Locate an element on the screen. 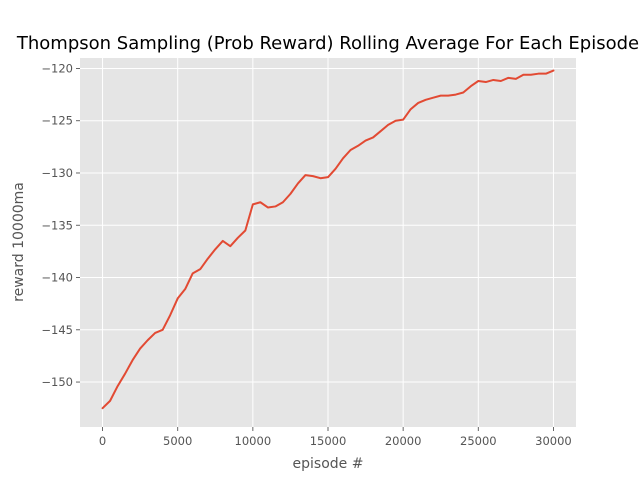 This screenshot has height=480, width=640. y-axis-ticks: −150 −145 −140 −135 −130 −125 −120 is located at coordinates (60, 225).